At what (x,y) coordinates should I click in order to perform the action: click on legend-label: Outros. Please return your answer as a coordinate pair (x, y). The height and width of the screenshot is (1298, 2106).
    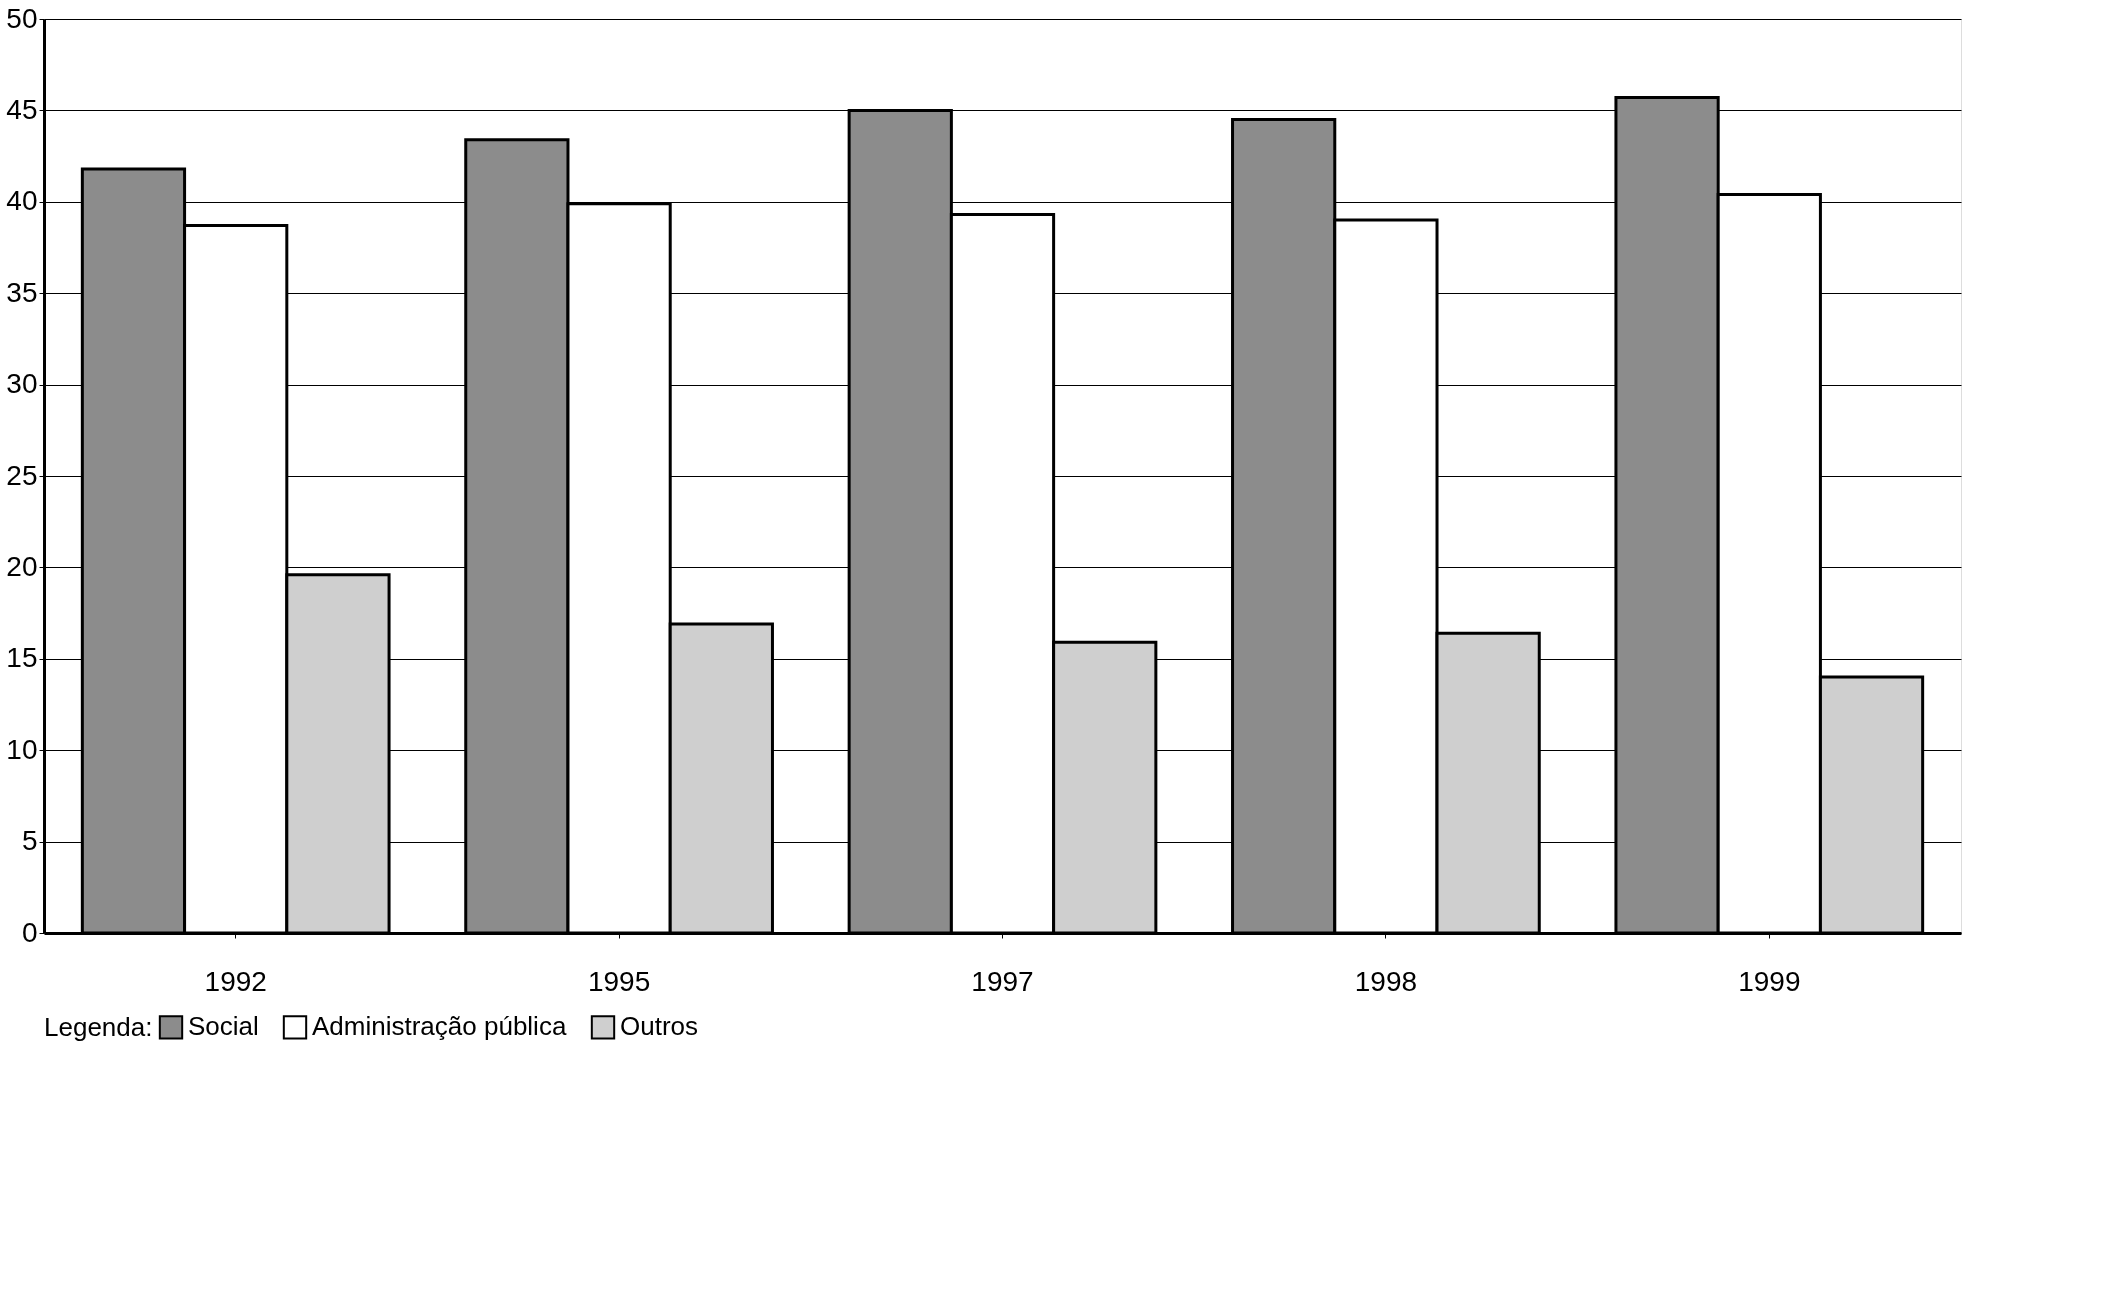
    Looking at the image, I should click on (659, 1026).